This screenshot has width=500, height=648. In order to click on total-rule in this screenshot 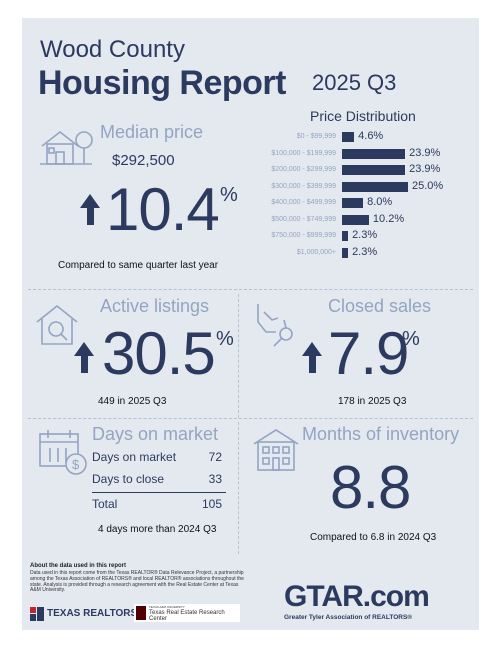, I will do `click(159, 492)`.